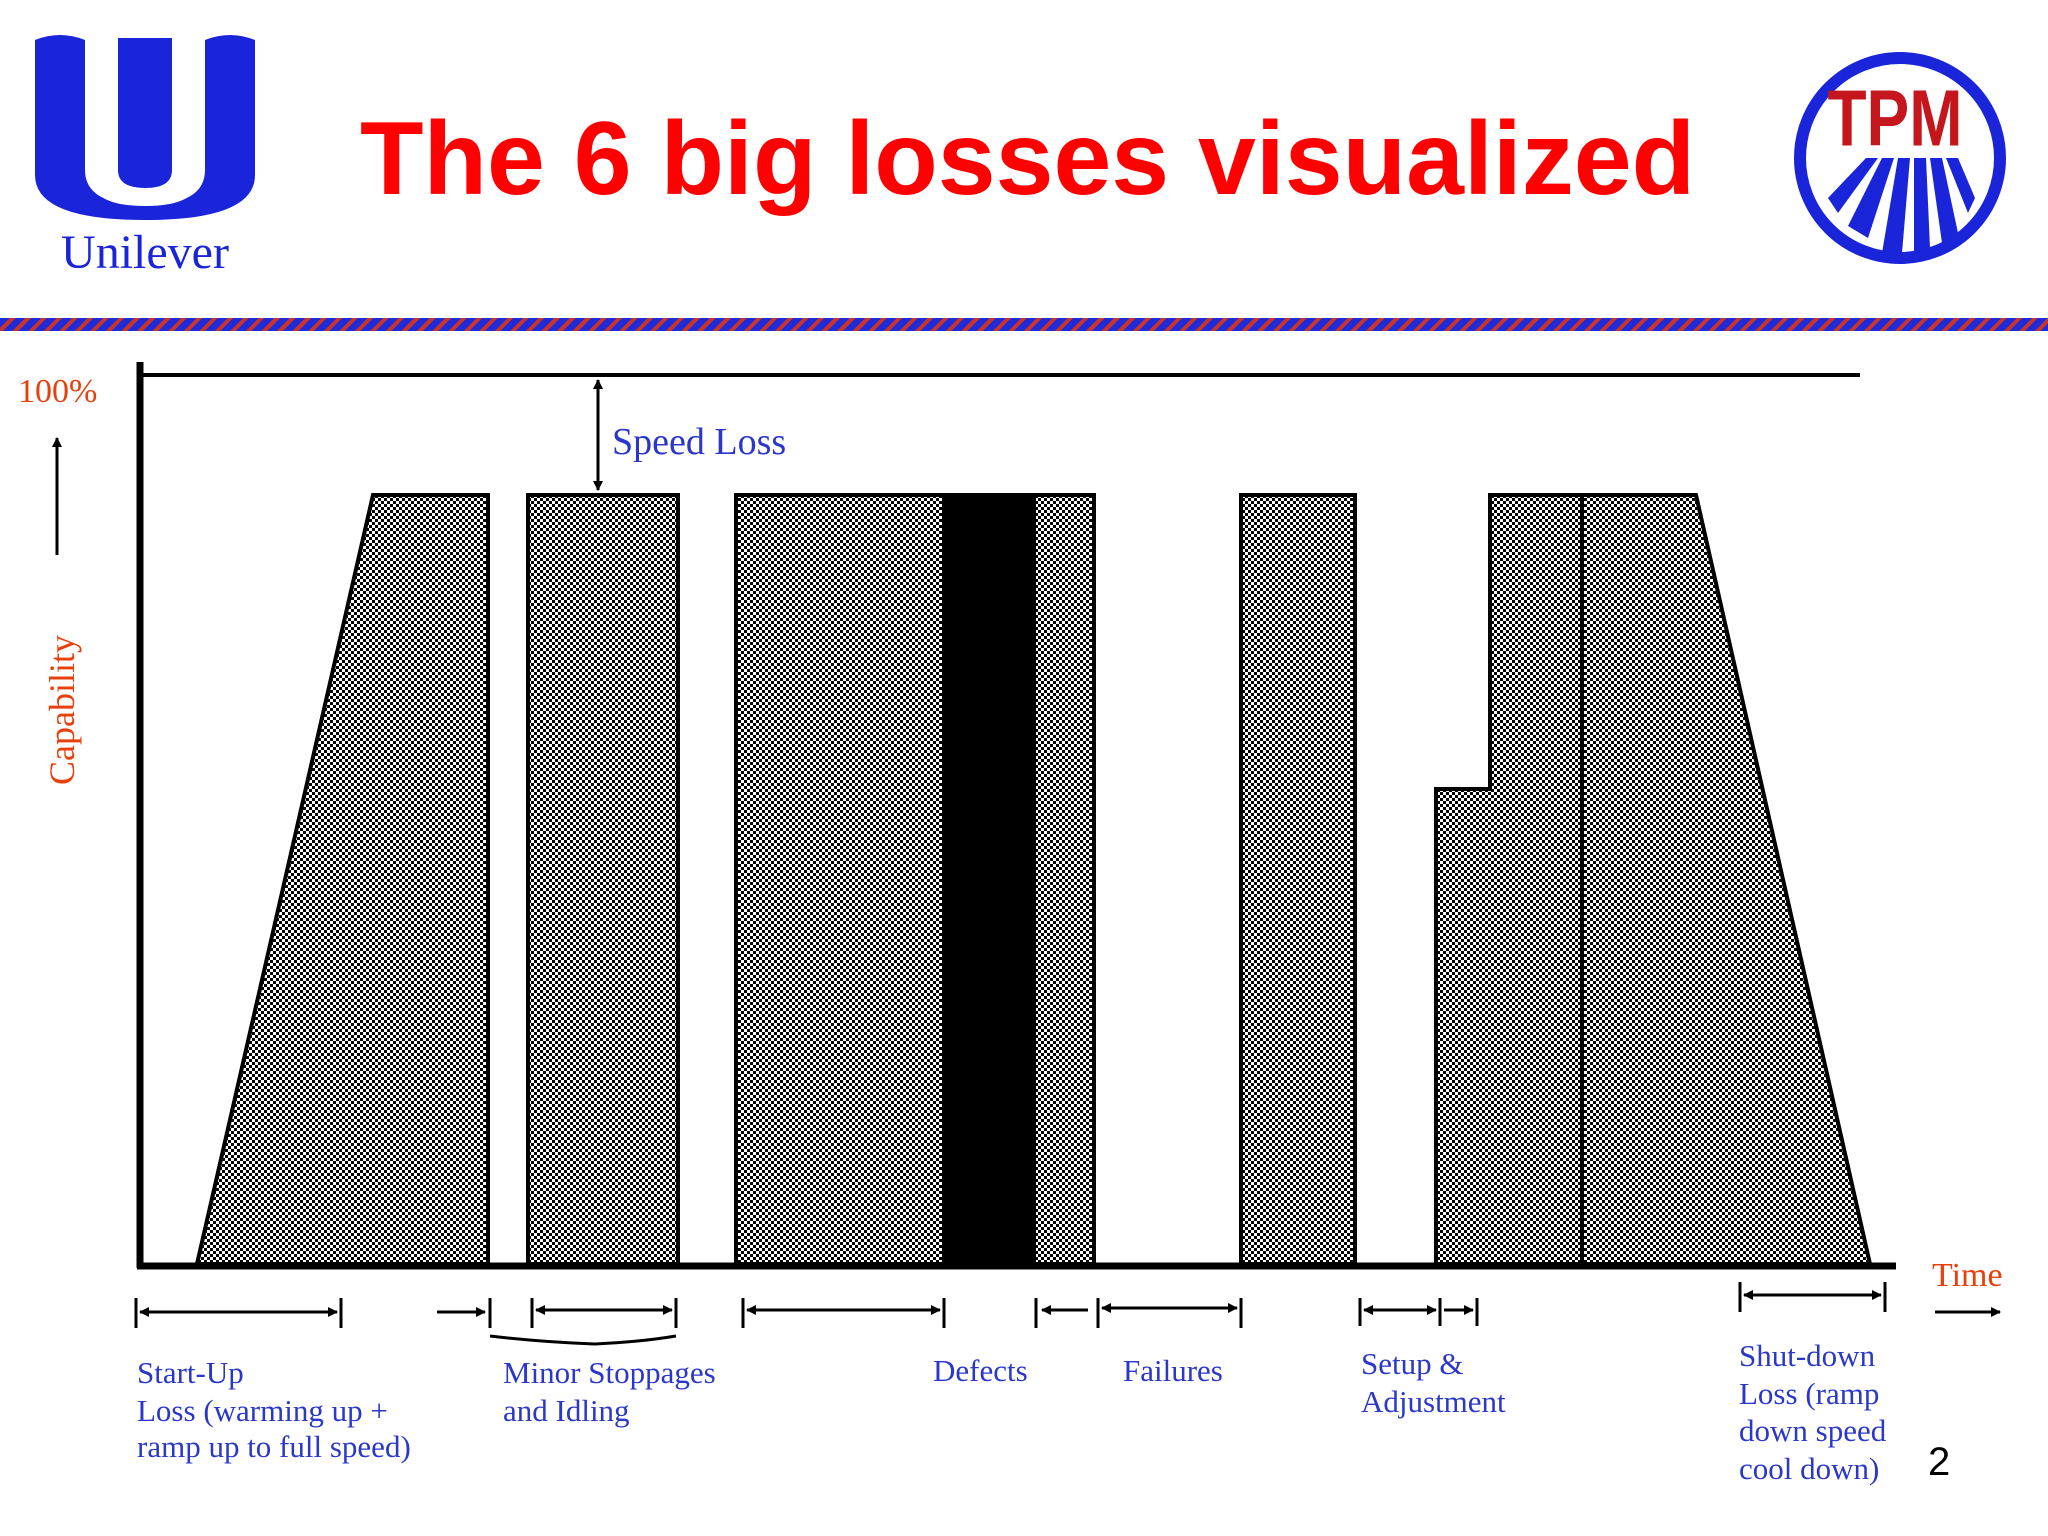 The height and width of the screenshot is (1536, 2048). What do you see at coordinates (342, 879) in the screenshot?
I see `block-startup-ramp` at bounding box center [342, 879].